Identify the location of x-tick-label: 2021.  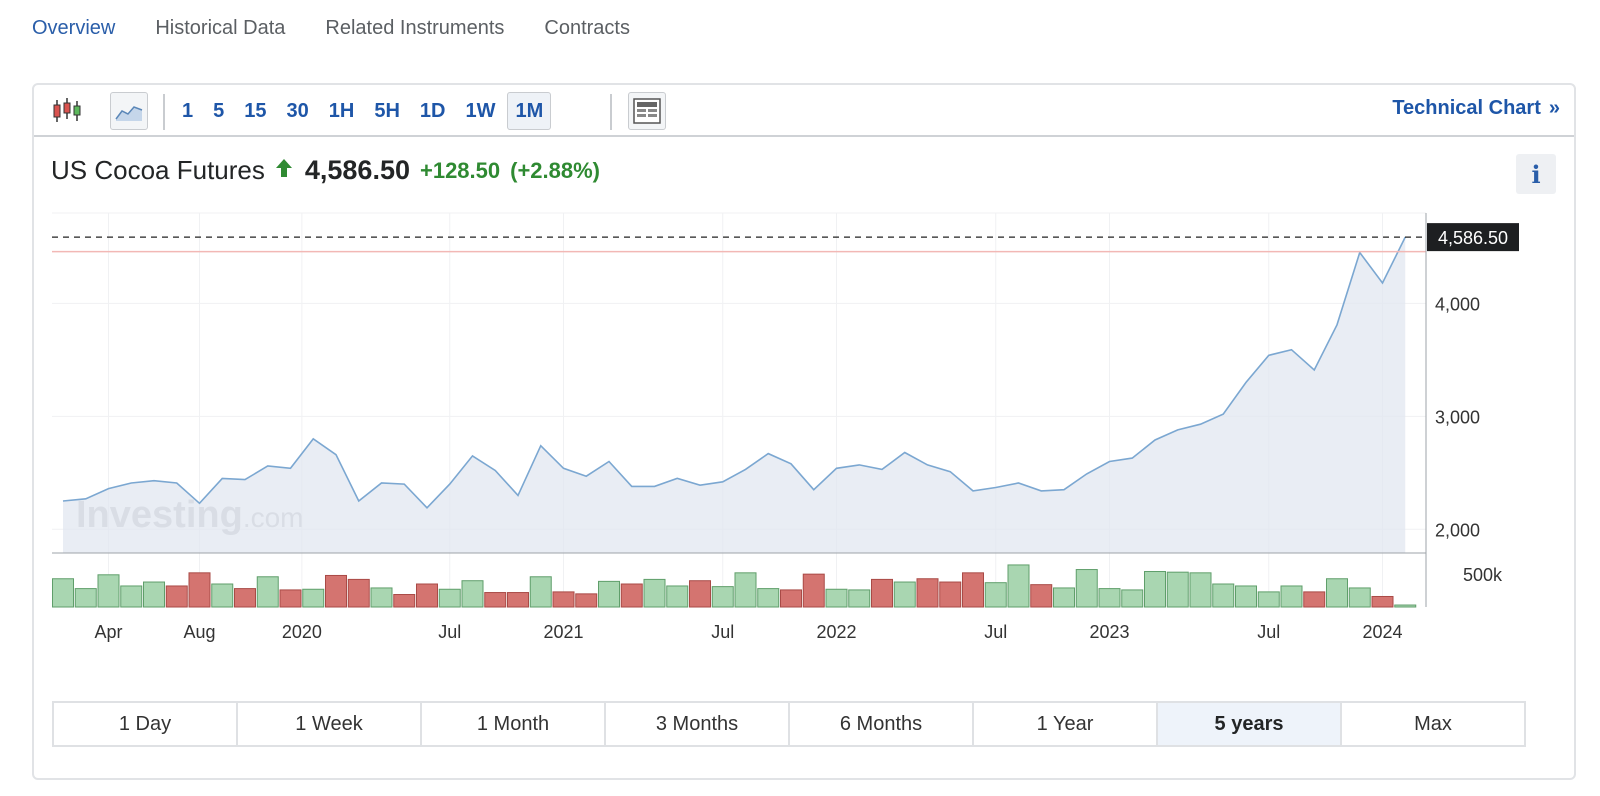
(563, 632).